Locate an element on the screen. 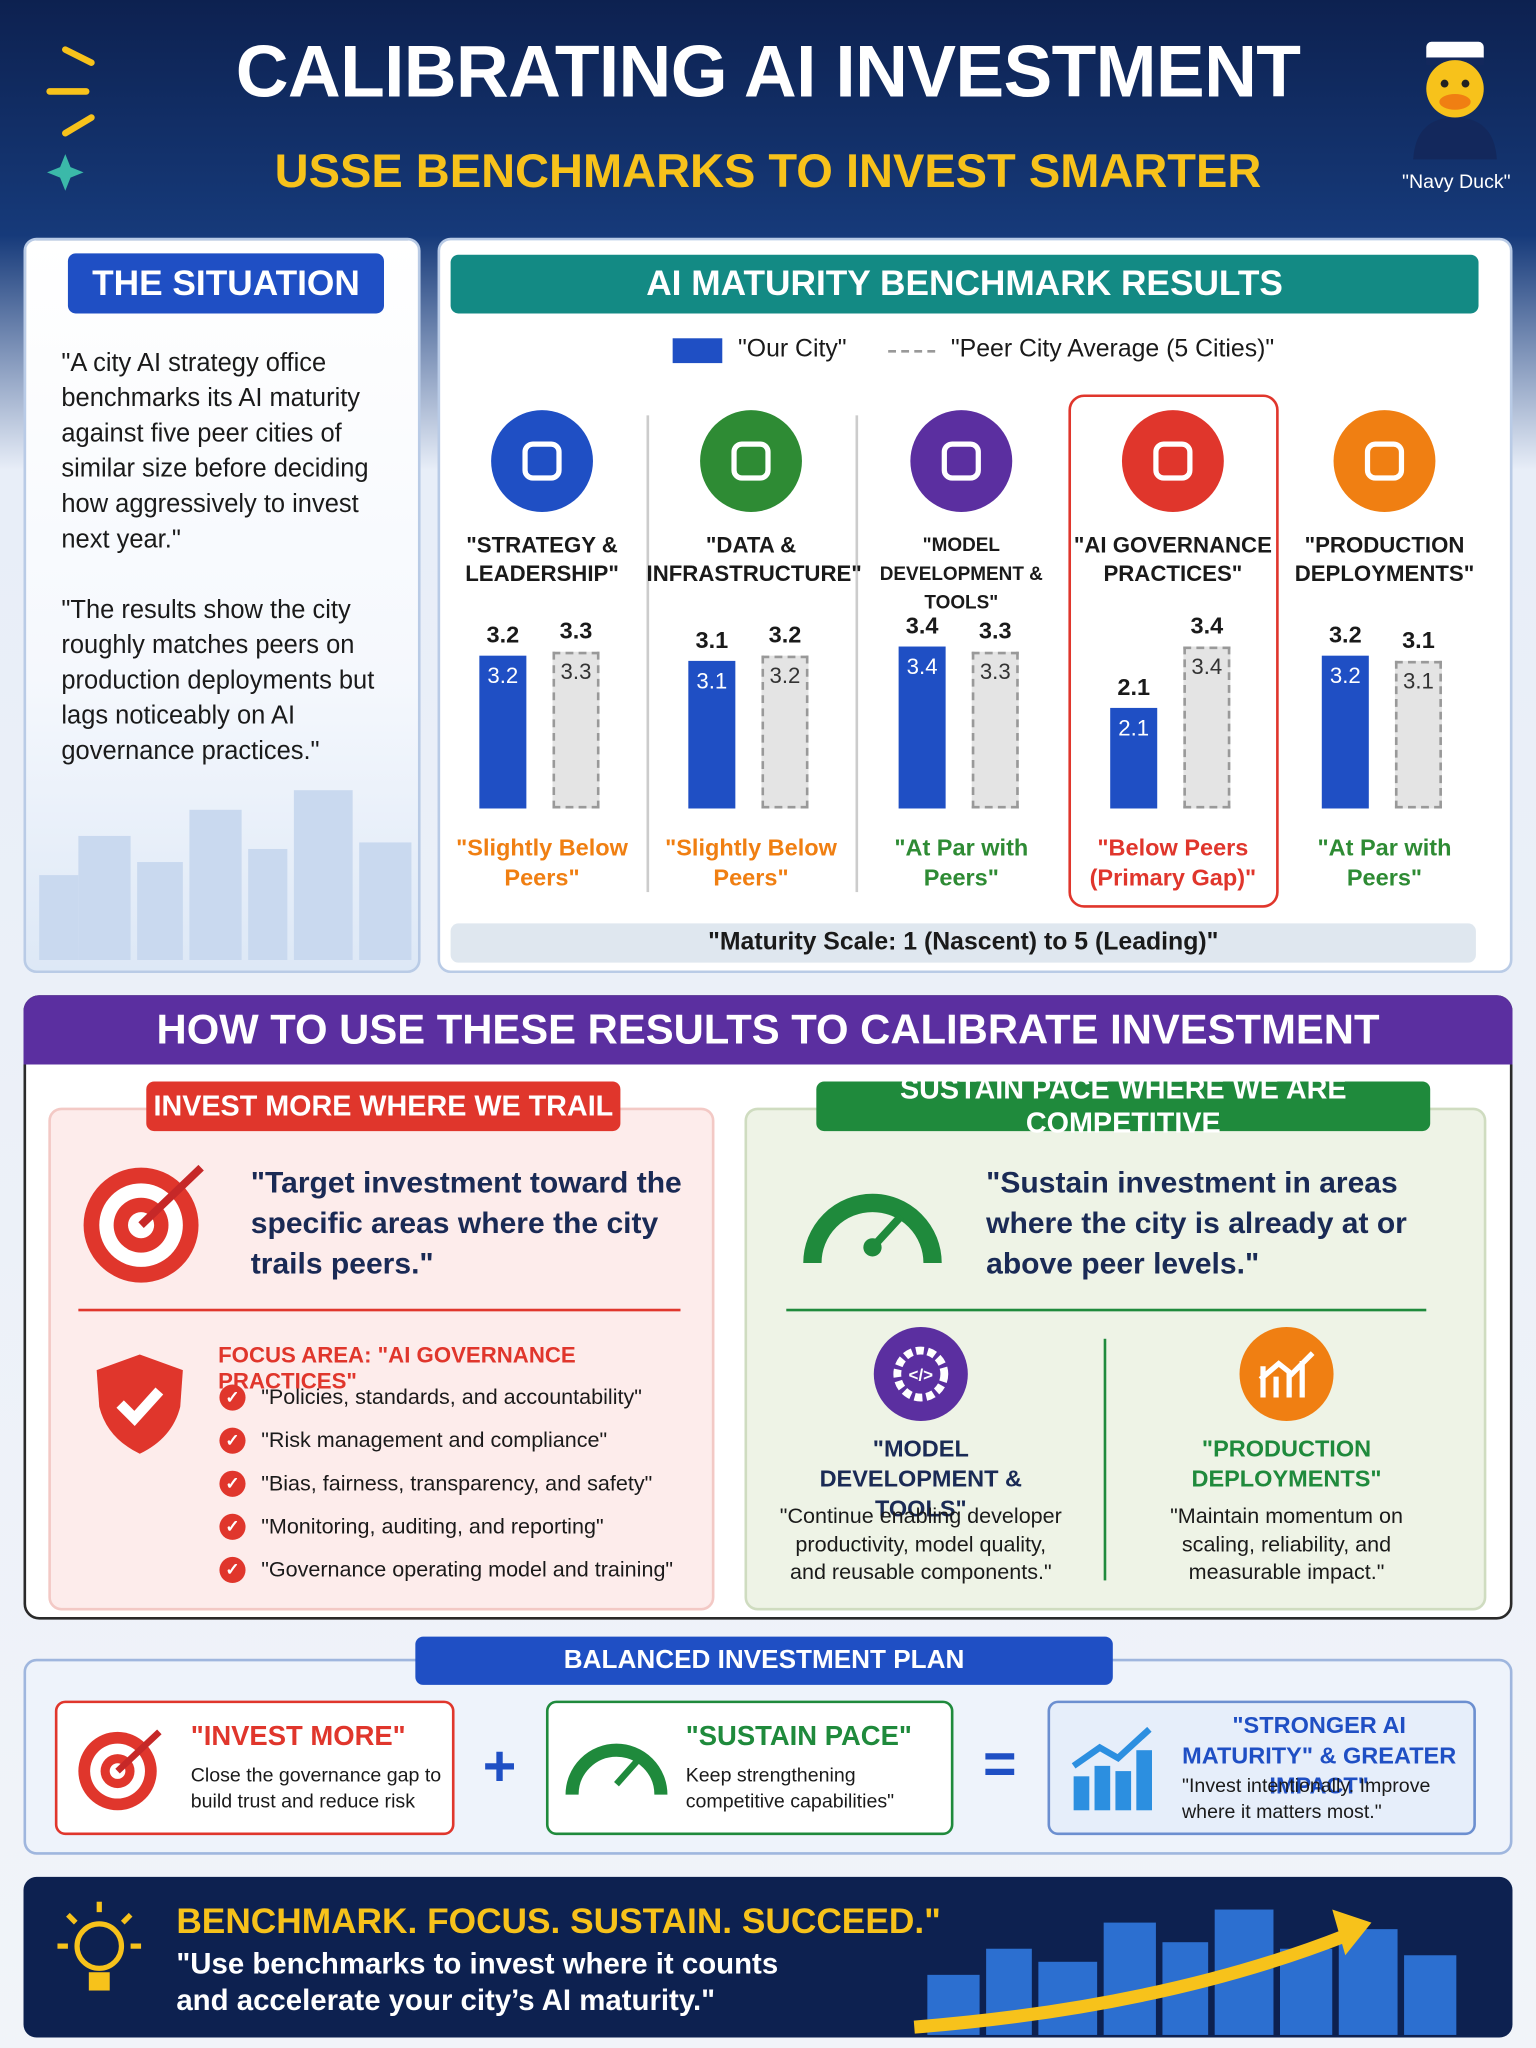 This screenshot has width=1536, height=2048. sustain-panel is located at coordinates (1115, 1359).